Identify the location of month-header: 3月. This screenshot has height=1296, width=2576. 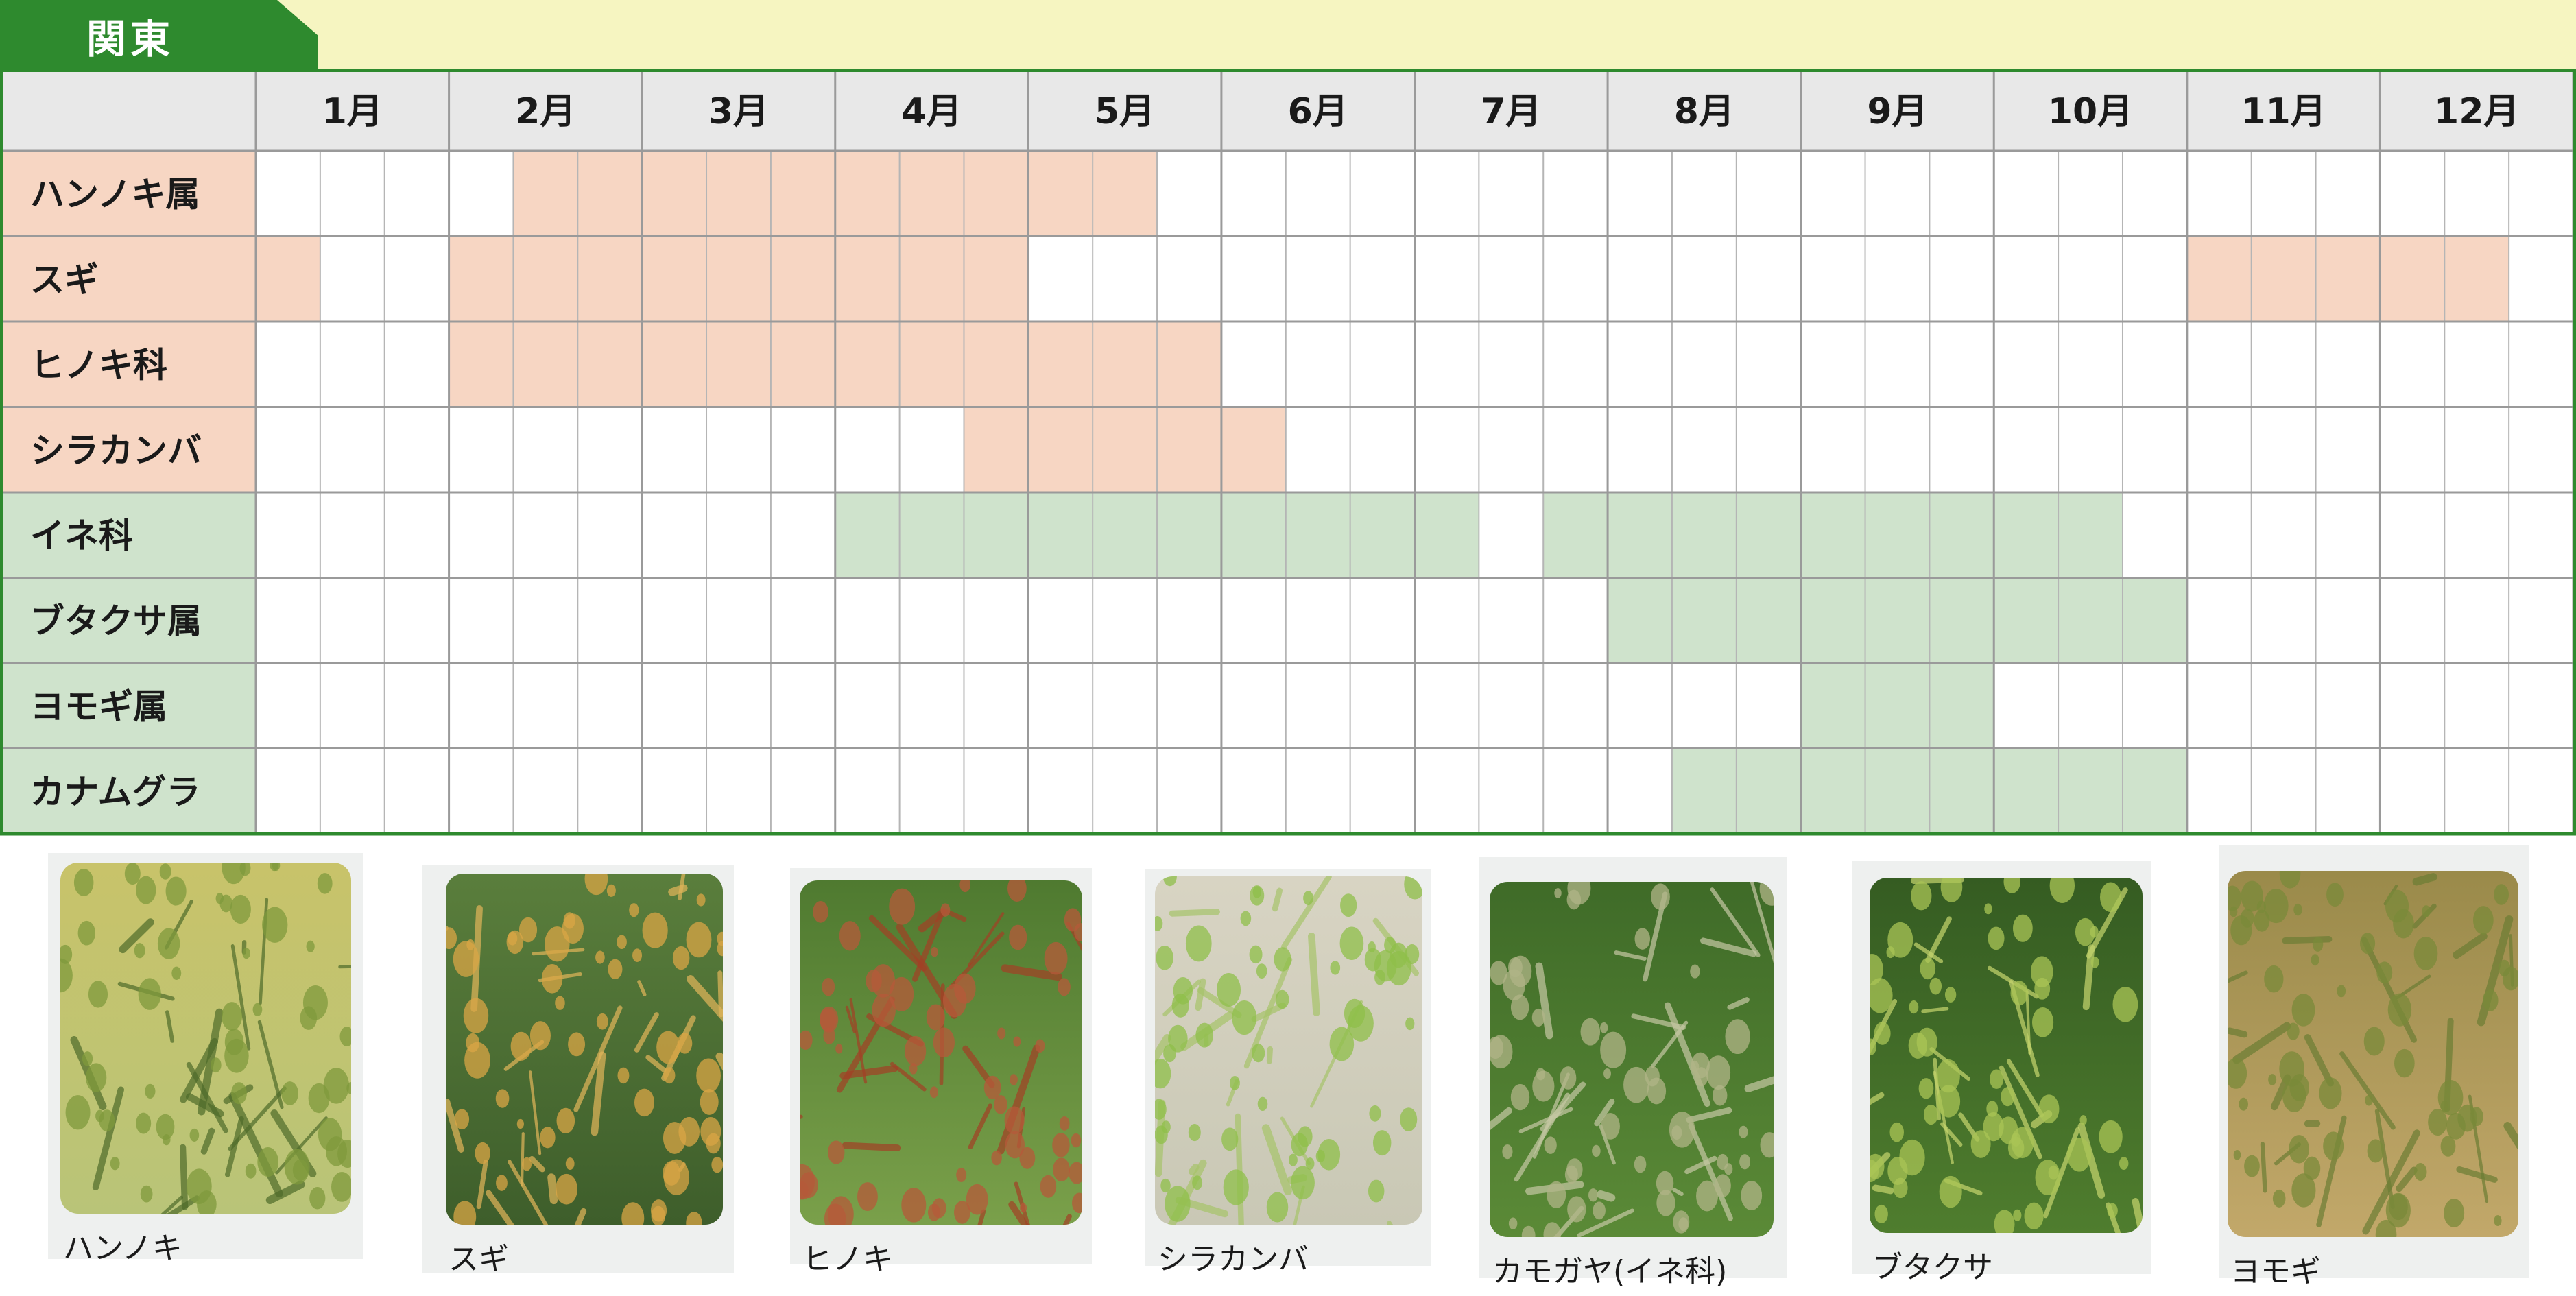
(738, 111).